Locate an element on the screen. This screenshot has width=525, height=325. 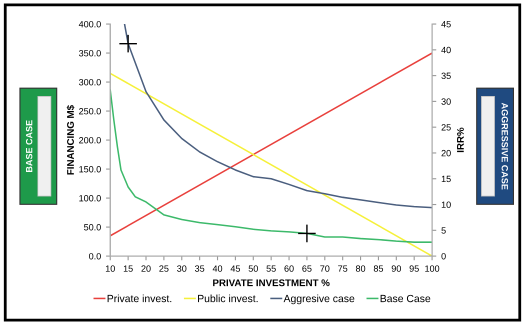
x-tick-label: 50 is located at coordinates (253, 268).